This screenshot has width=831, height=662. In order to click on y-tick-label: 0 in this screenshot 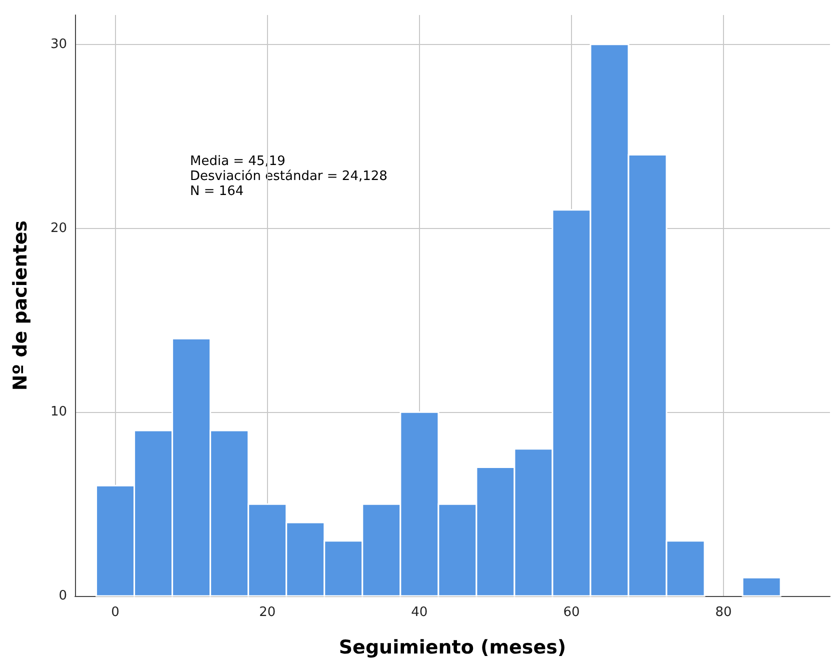, I will do `click(62, 596)`.